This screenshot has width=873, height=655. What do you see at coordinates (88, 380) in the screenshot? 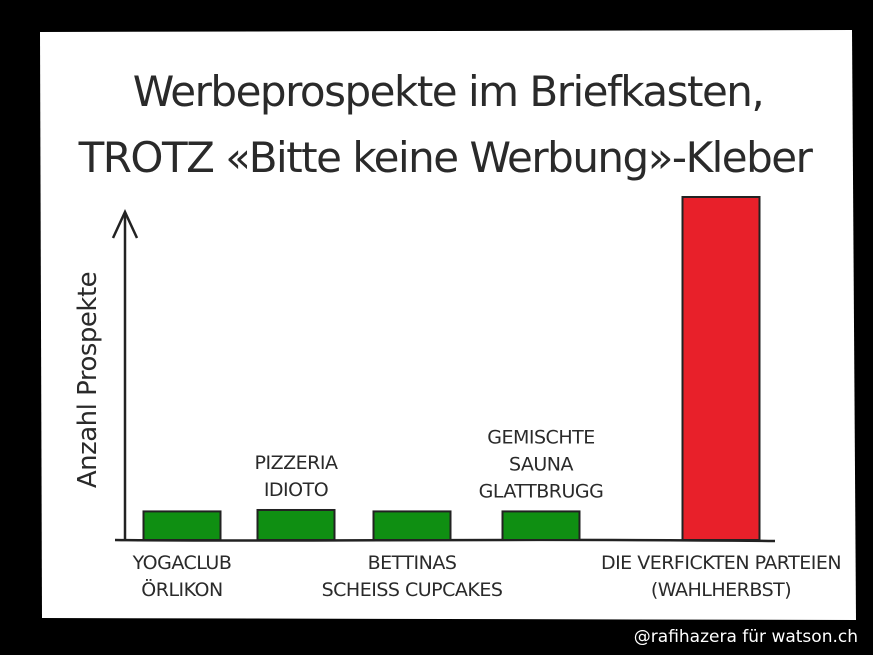
I see `y-axis-label: Anzahl Prospekte` at bounding box center [88, 380].